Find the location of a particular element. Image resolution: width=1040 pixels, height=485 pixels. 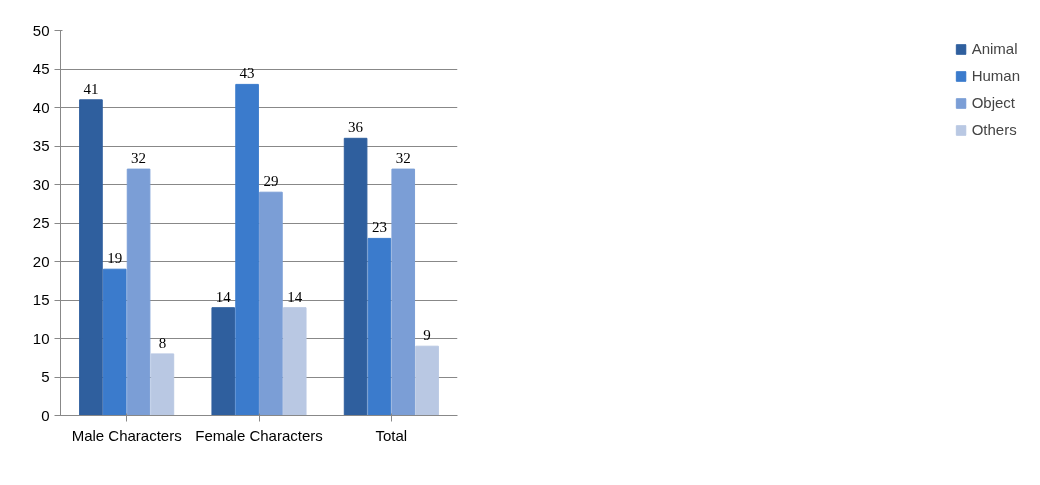

y-tick-label: 25 is located at coordinates (41, 222).